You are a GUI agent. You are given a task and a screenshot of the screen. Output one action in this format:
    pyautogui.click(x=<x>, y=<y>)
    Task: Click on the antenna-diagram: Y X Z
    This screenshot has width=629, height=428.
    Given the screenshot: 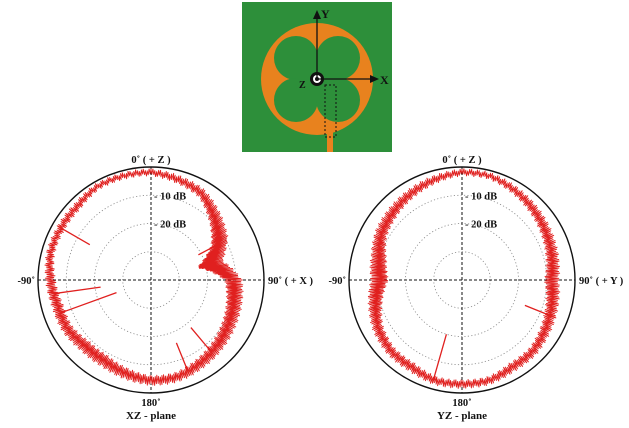 What is the action you would take?
    pyautogui.click(x=317, y=77)
    